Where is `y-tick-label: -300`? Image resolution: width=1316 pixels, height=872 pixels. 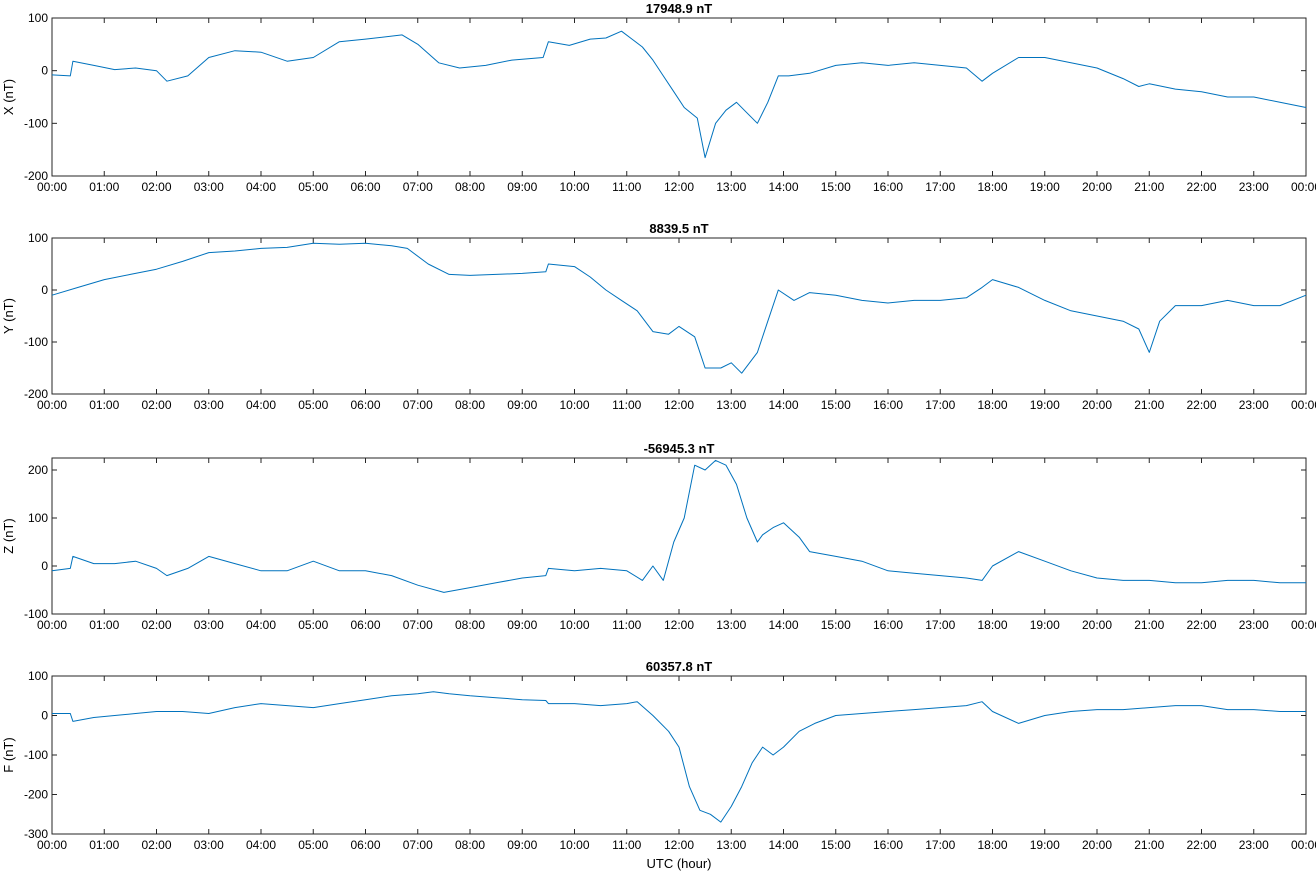
y-tick-label: -300 is located at coordinates (36, 834).